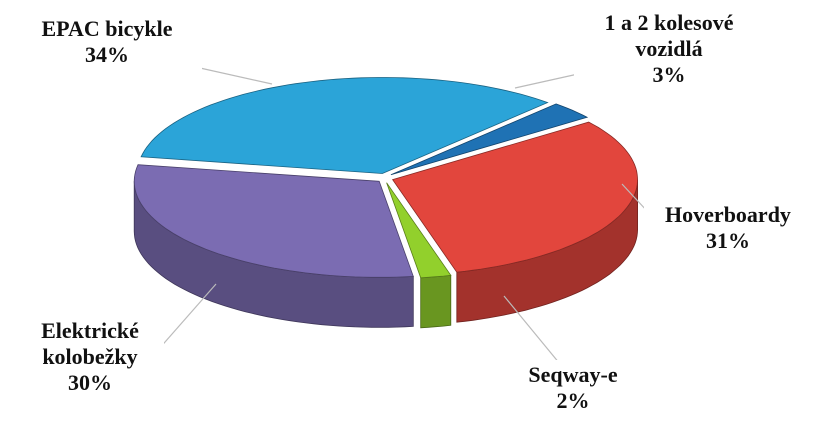  I want to click on category-name: Seqway-e, so click(573, 374).